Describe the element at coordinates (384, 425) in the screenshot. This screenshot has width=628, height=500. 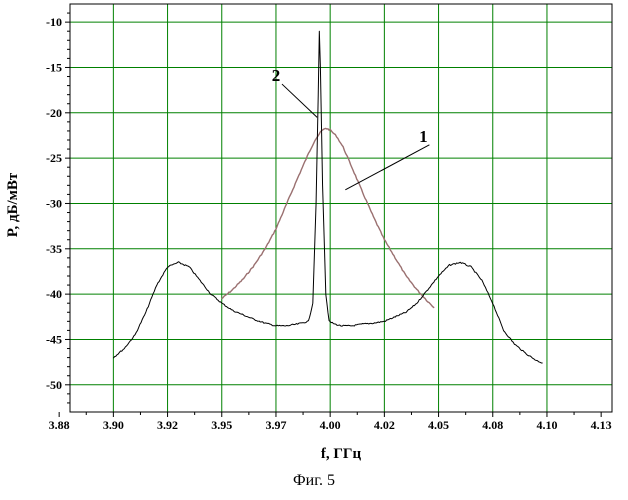
I see `x-tick-label: 4.02` at that location.